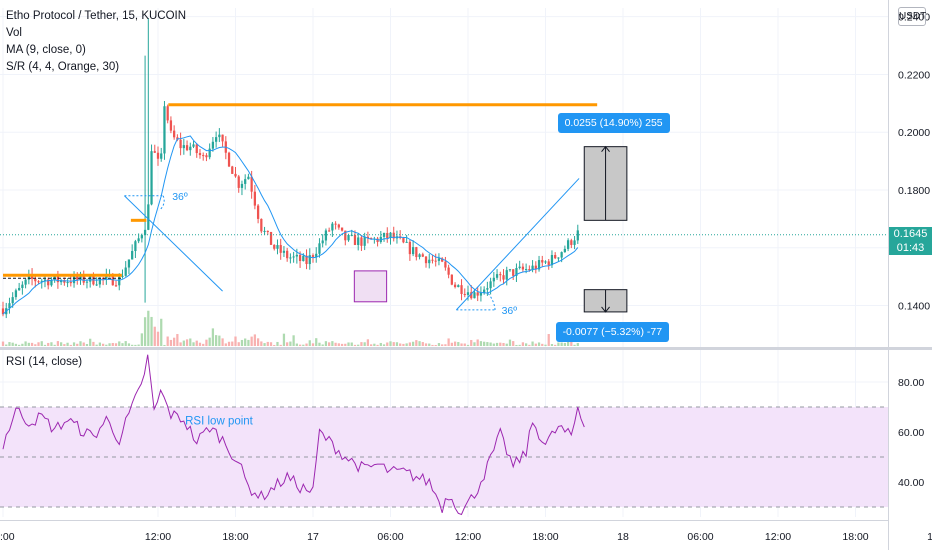 The image size is (932, 550). What do you see at coordinates (14, 33) in the screenshot?
I see `indicator-vol: Vol` at bounding box center [14, 33].